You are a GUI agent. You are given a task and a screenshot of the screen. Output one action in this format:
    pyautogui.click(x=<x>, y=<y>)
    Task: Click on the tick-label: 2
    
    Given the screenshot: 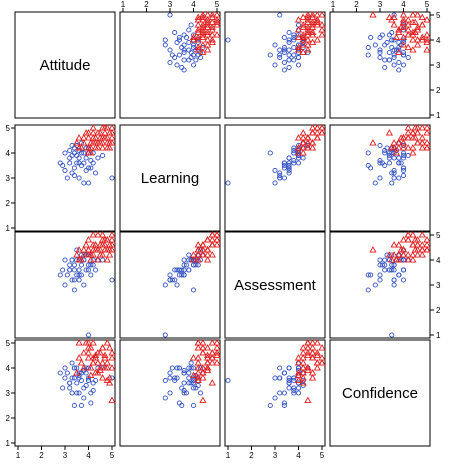 What is the action you would take?
    pyautogui.click(x=8, y=203)
    